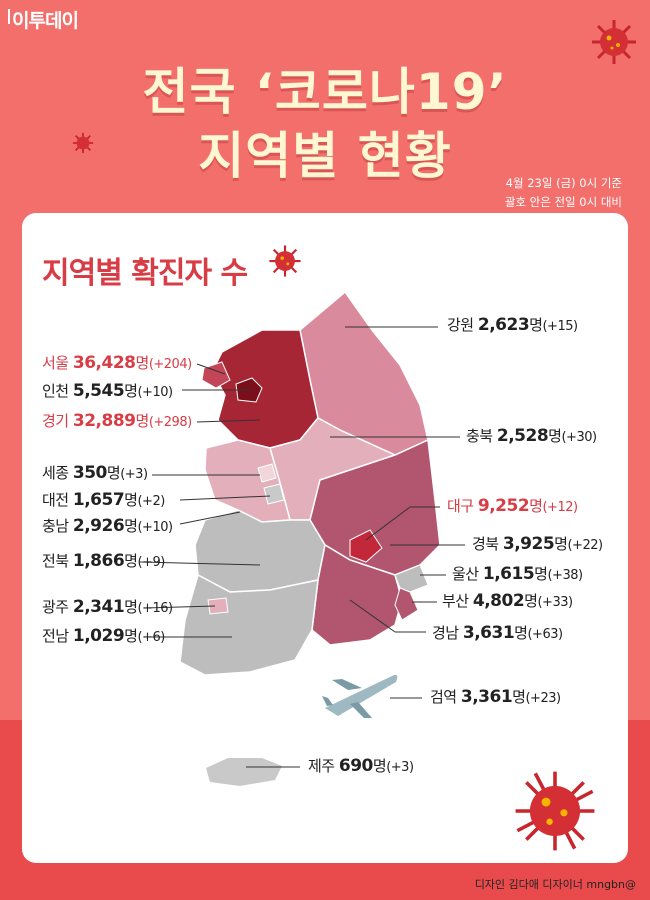  I want to click on region-label-gyeongbuk: 경북 3,925명(+22), so click(537, 544).